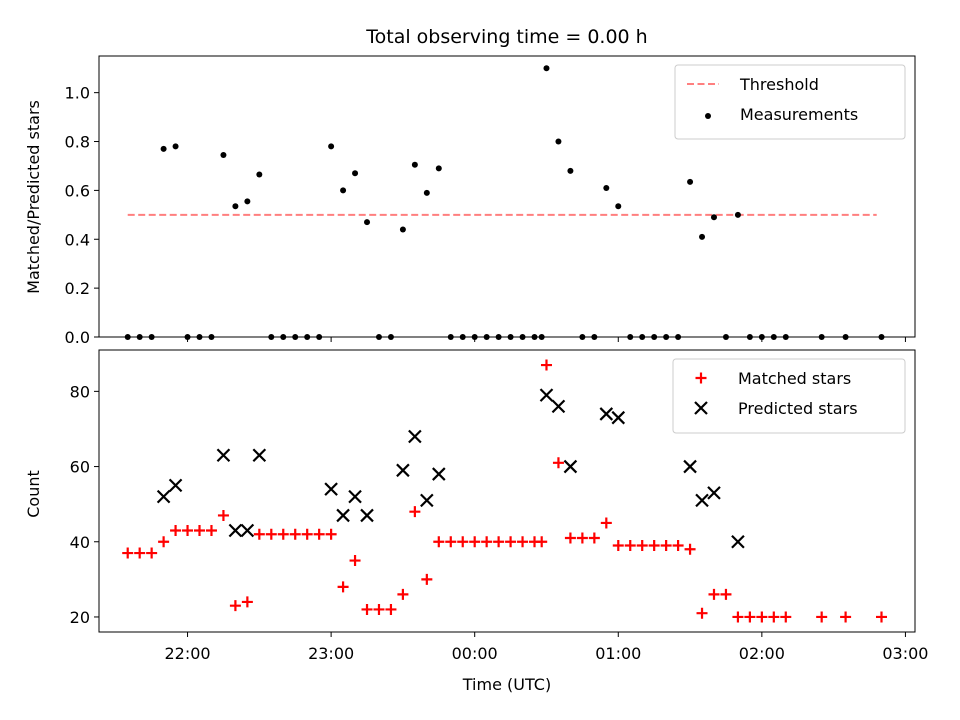 Image resolution: width=960 pixels, height=720 pixels. I want to click on y-tick-label: 0.4, so click(77, 239).